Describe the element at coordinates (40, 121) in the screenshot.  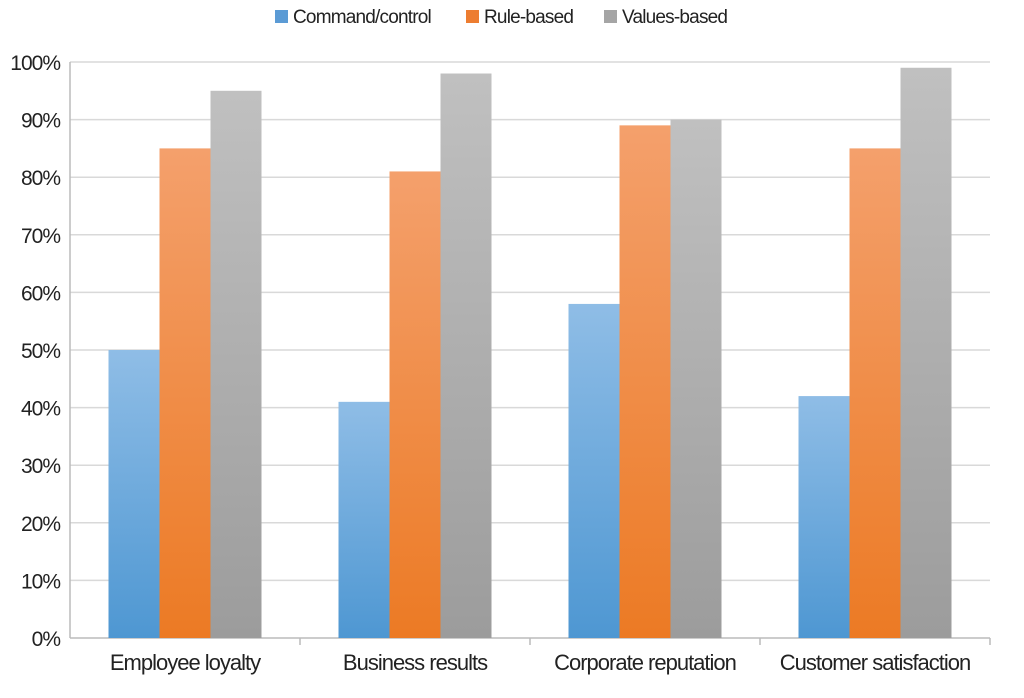
I see `y-tick-label: 90%` at that location.